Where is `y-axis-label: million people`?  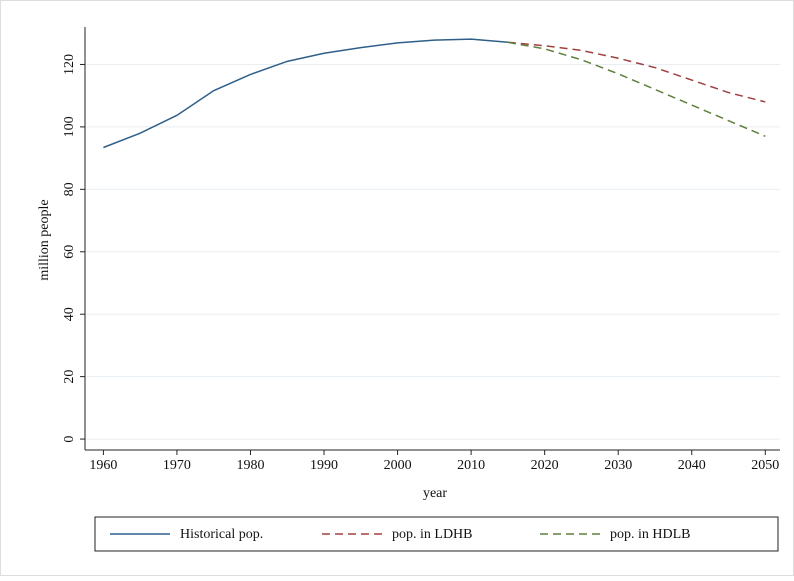 y-axis-label: million people is located at coordinates (44, 239).